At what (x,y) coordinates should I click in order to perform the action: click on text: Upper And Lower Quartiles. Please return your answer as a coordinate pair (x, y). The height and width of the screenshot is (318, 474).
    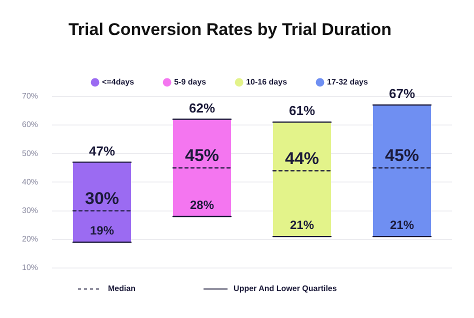
    Looking at the image, I should click on (286, 289).